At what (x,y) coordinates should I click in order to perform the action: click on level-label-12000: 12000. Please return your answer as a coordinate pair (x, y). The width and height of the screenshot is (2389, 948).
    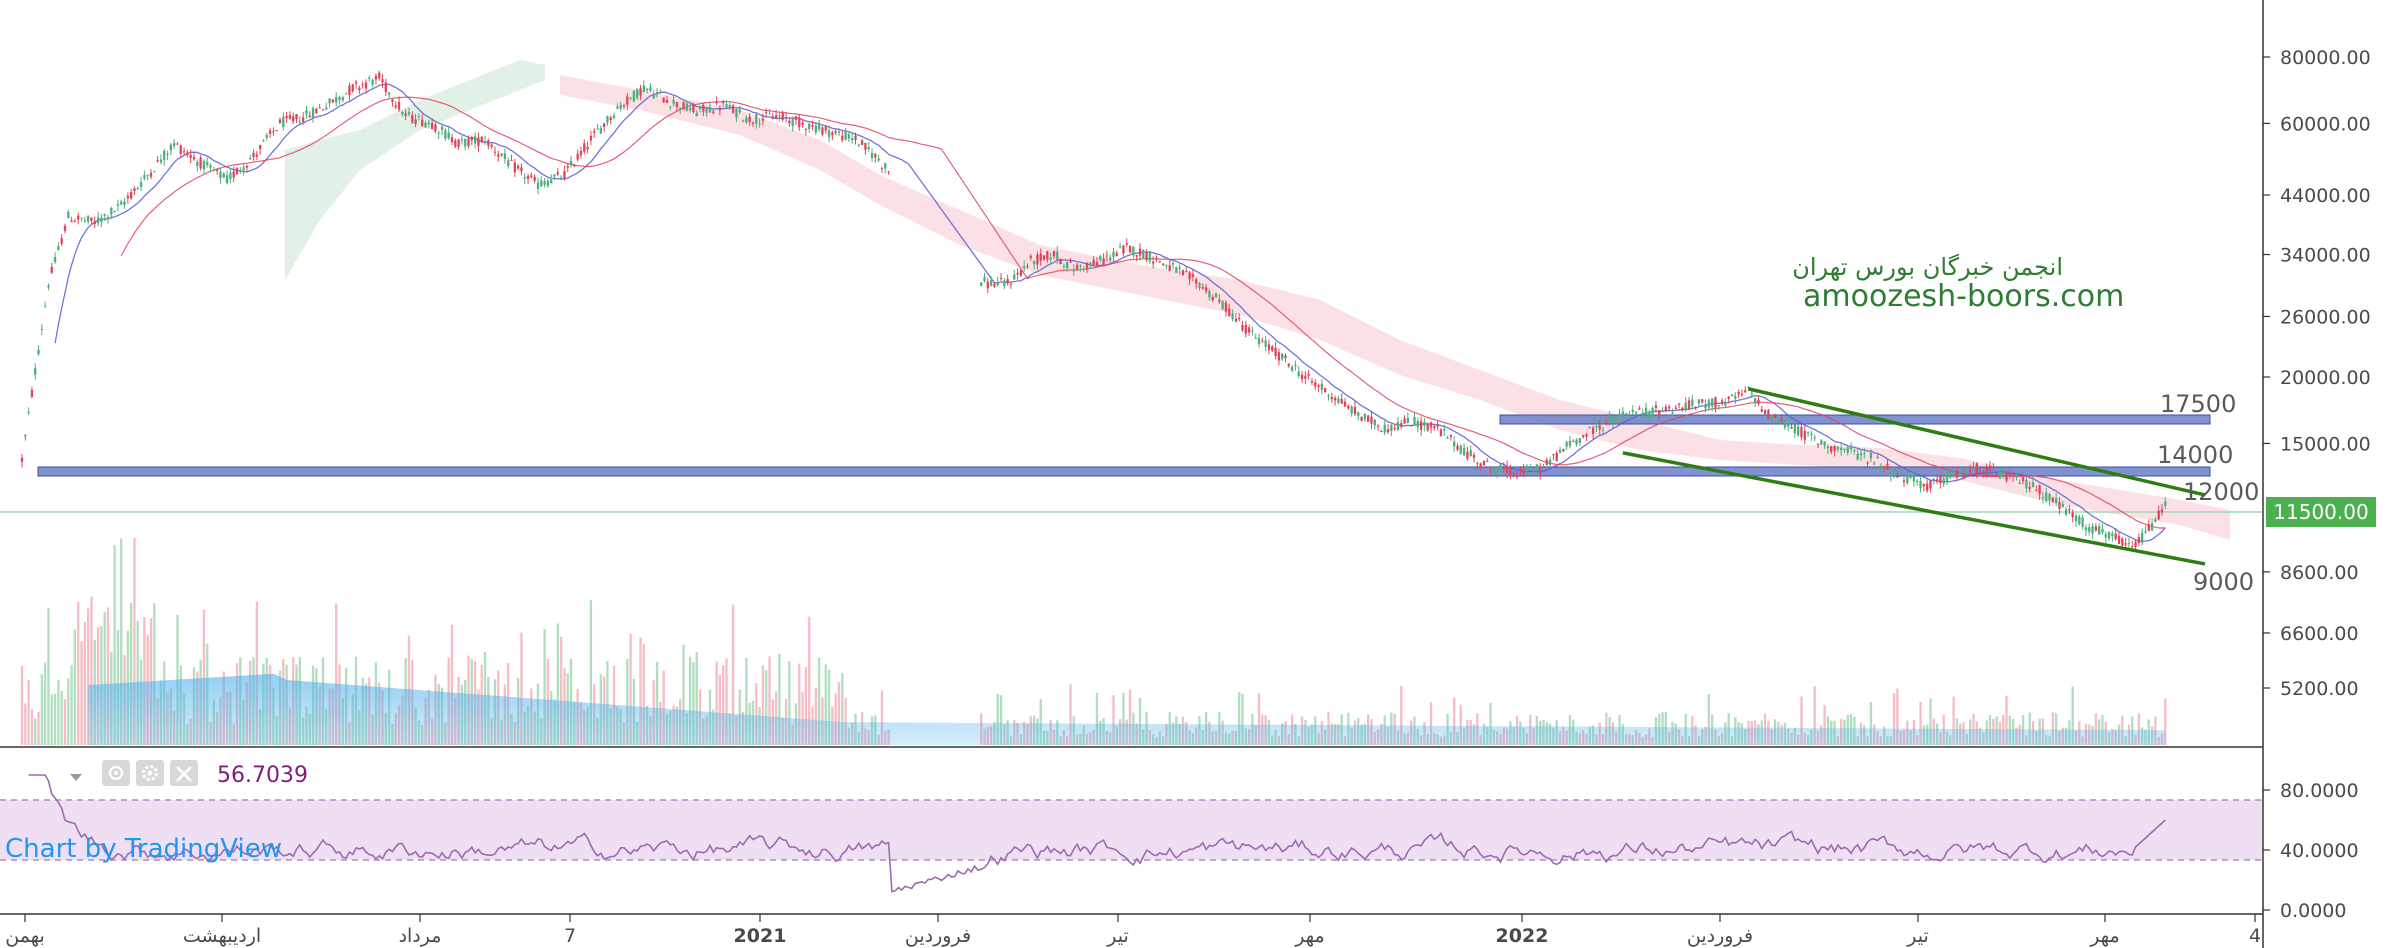
    Looking at the image, I should click on (2221, 492).